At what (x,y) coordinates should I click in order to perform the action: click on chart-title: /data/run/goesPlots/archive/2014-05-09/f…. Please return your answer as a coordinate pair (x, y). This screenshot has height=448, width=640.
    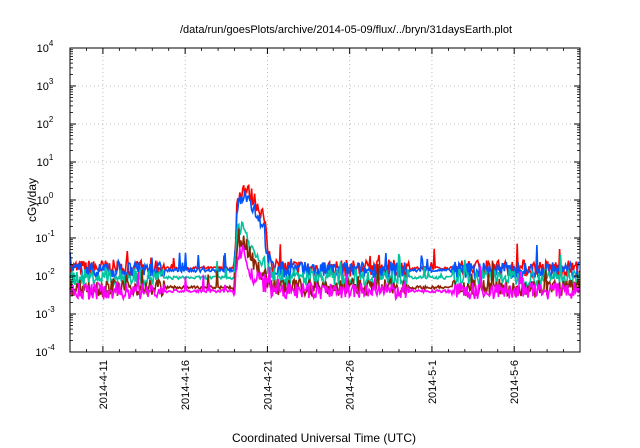
    Looking at the image, I should click on (346, 30).